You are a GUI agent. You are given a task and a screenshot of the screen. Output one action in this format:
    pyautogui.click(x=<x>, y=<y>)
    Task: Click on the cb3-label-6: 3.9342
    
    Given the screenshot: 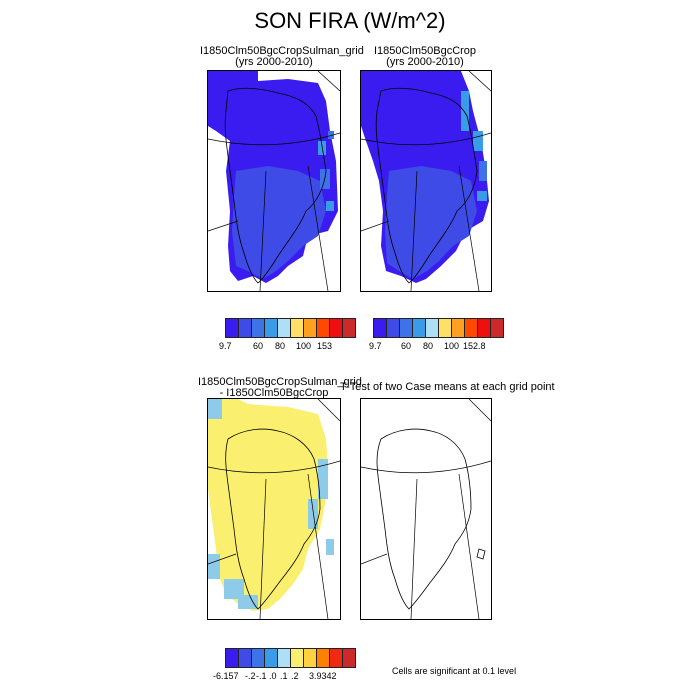 What is the action you would take?
    pyautogui.click(x=323, y=676)
    